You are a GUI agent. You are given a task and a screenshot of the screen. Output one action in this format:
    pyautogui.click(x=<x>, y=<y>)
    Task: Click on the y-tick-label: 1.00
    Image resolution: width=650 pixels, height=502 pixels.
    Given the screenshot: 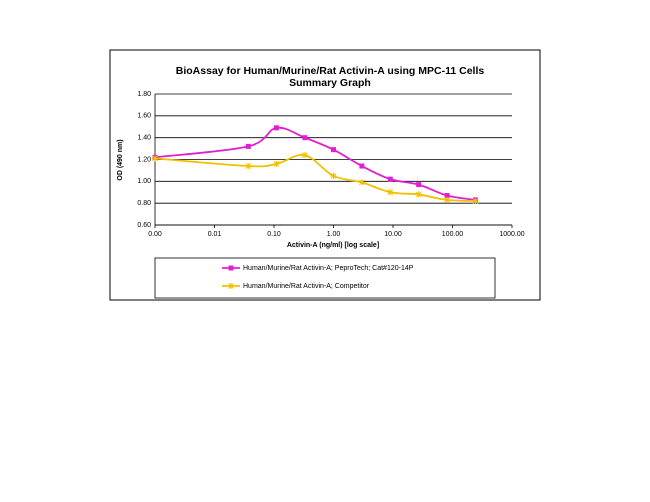 What is the action you would take?
    pyautogui.click(x=144, y=181)
    